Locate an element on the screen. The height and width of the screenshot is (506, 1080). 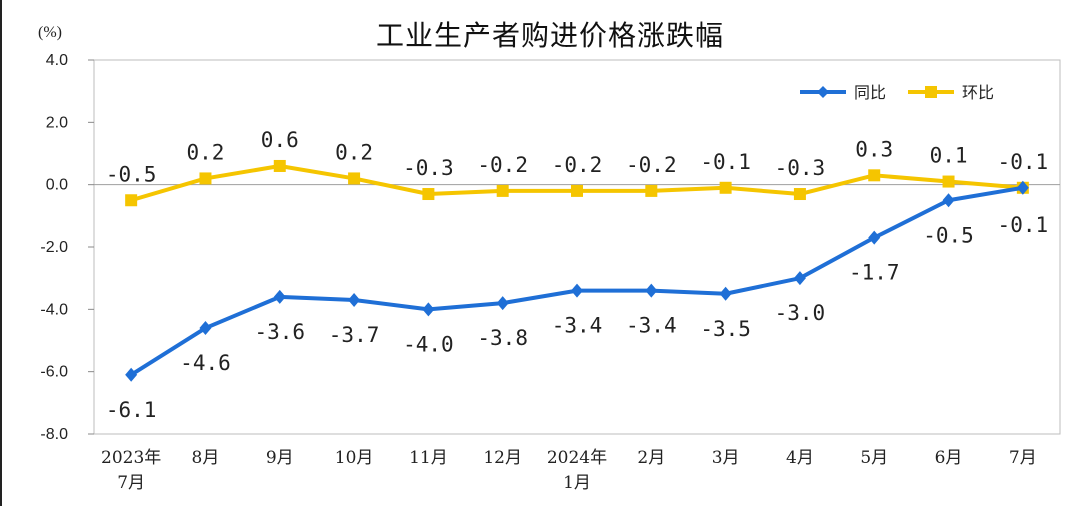
tongbi-data-label: -4.6 is located at coordinates (205, 363).